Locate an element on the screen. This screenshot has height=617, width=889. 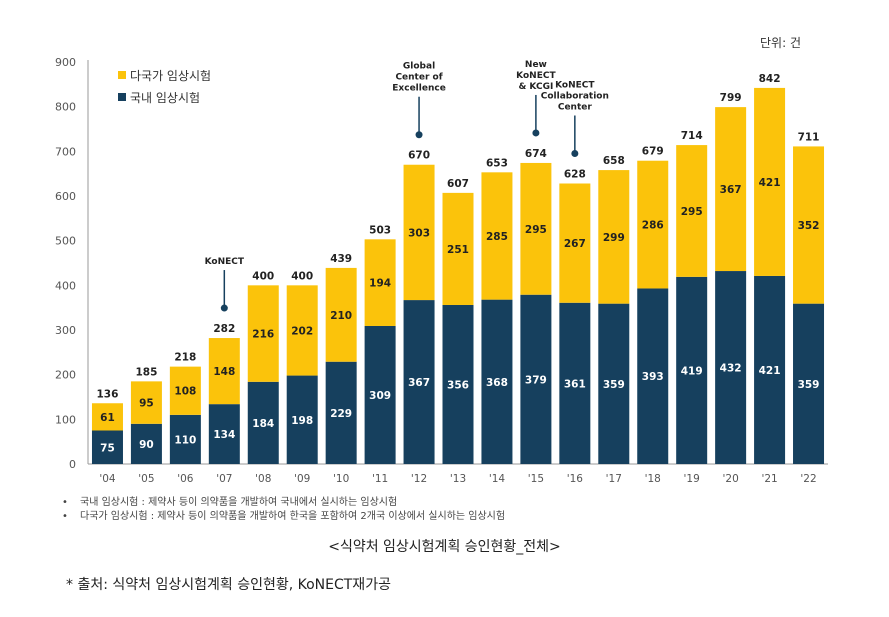
y-tick-label: 100 is located at coordinates (65, 419).